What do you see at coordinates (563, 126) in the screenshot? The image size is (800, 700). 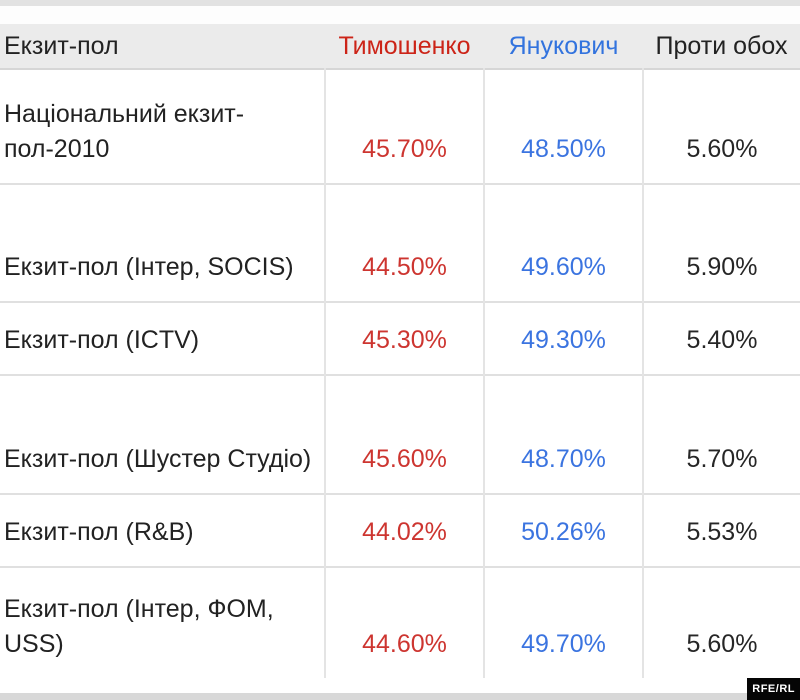 I see `yanukovych-value: 48.50%` at bounding box center [563, 126].